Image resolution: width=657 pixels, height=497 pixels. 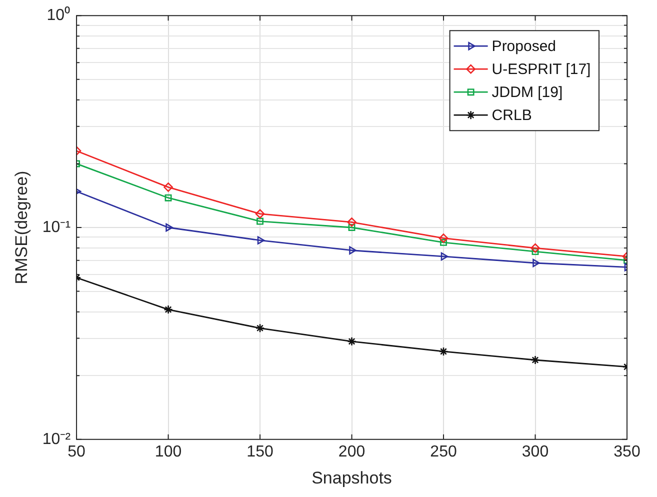 What do you see at coordinates (524, 47) in the screenshot?
I see `legend-label: Proposed` at bounding box center [524, 47].